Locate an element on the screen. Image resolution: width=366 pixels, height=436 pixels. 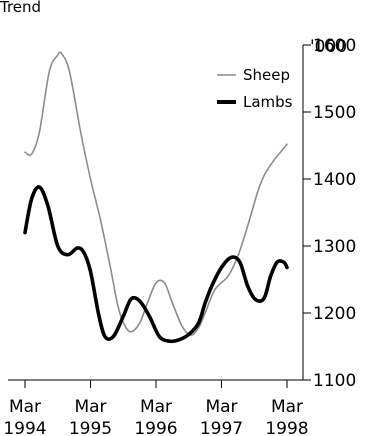
x-tick-label-year: 1994 is located at coordinates (24, 427).